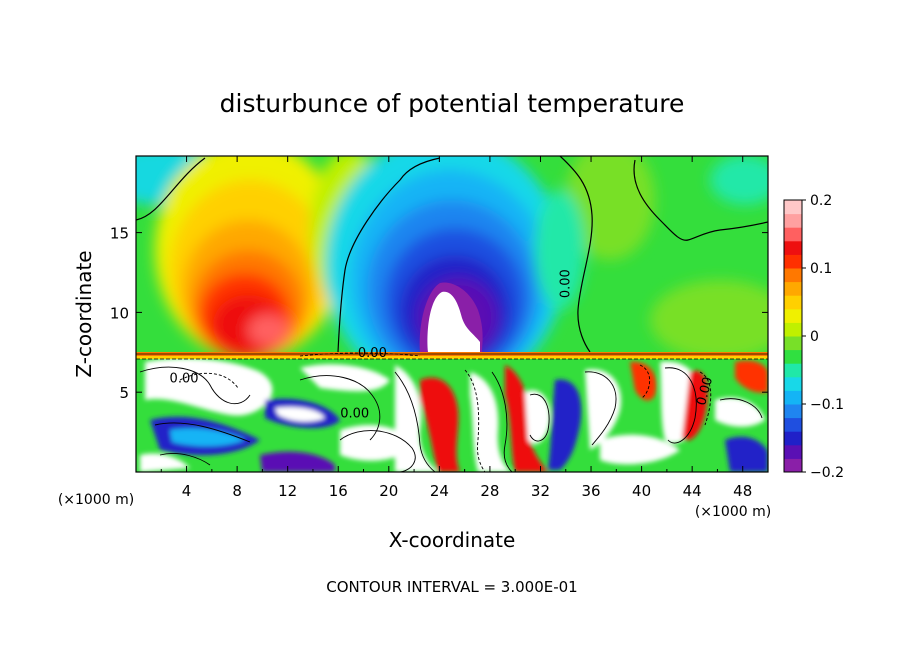 This screenshot has width=904, height=654. What do you see at coordinates (119, 234) in the screenshot?
I see `y-tick-label: 15` at bounding box center [119, 234].